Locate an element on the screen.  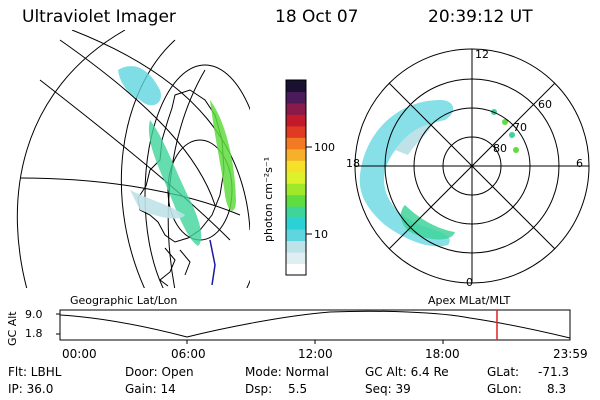
latitude-circle is located at coordinates (197, 176).